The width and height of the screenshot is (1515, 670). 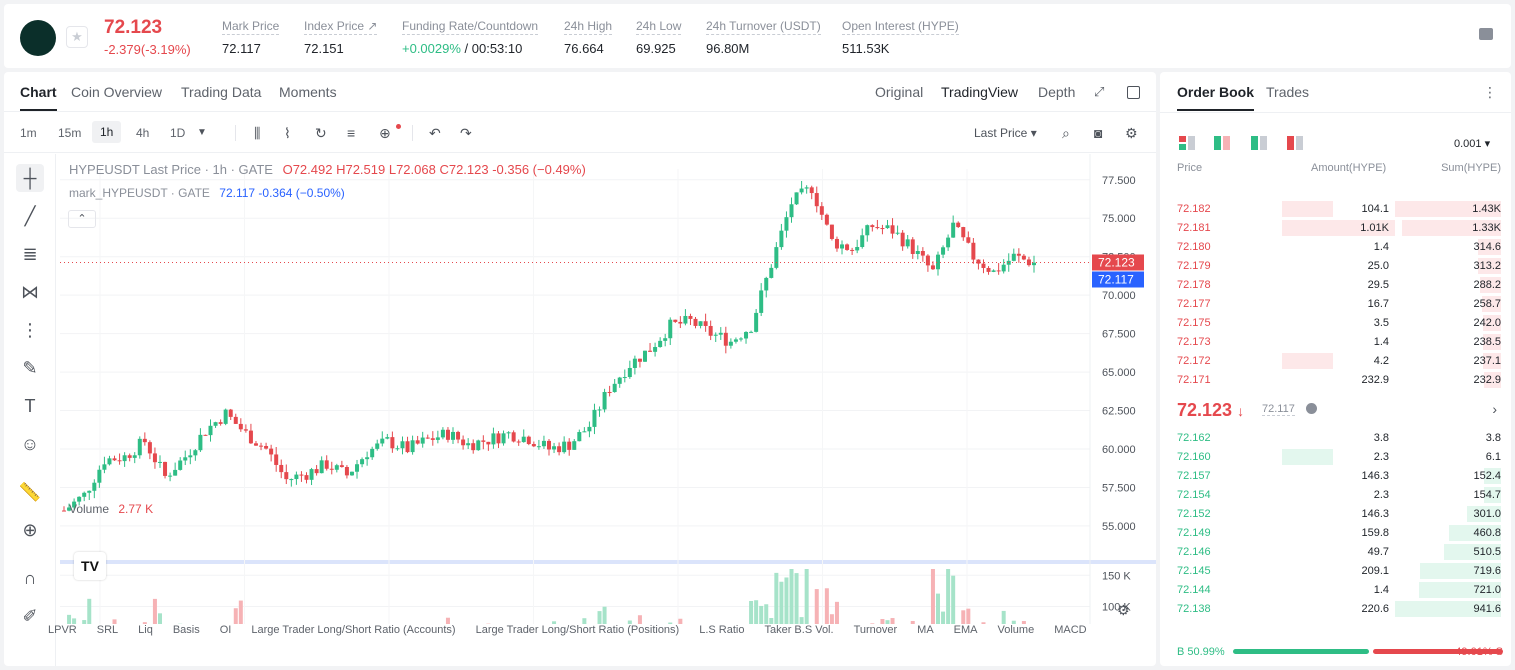 I want to click on indicator-4: OI, so click(x=225, y=630).